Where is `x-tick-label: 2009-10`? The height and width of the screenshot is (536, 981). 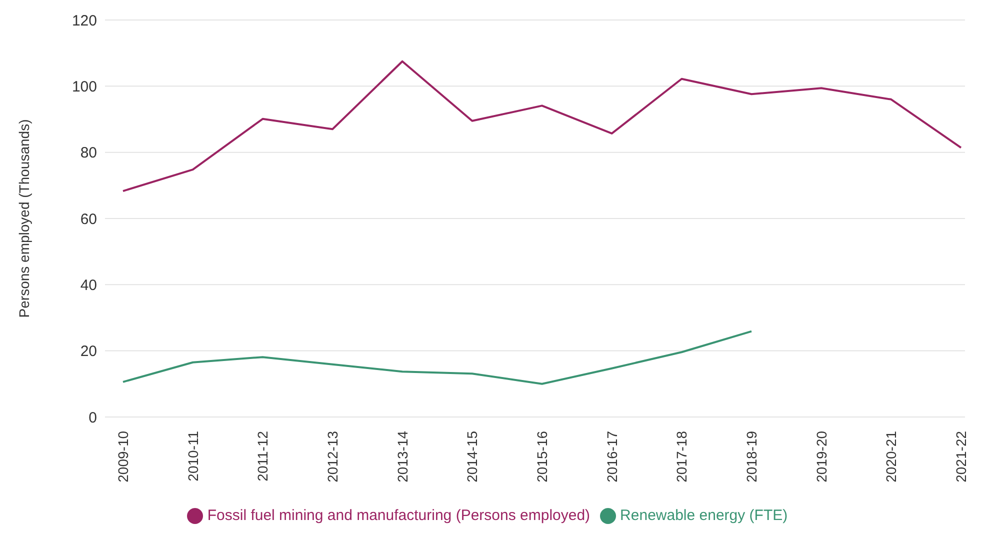
x-tick-label: 2009-10 is located at coordinates (122, 456).